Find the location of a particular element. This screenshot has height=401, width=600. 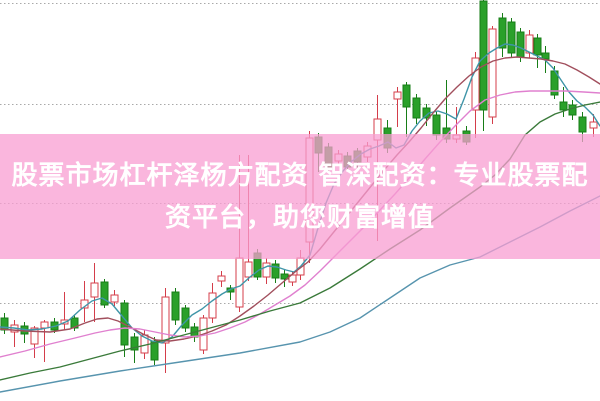

promo-text-line1: 股票市场杠杆泽杨方配资 智深配资：专业股票配 is located at coordinates (300, 175).